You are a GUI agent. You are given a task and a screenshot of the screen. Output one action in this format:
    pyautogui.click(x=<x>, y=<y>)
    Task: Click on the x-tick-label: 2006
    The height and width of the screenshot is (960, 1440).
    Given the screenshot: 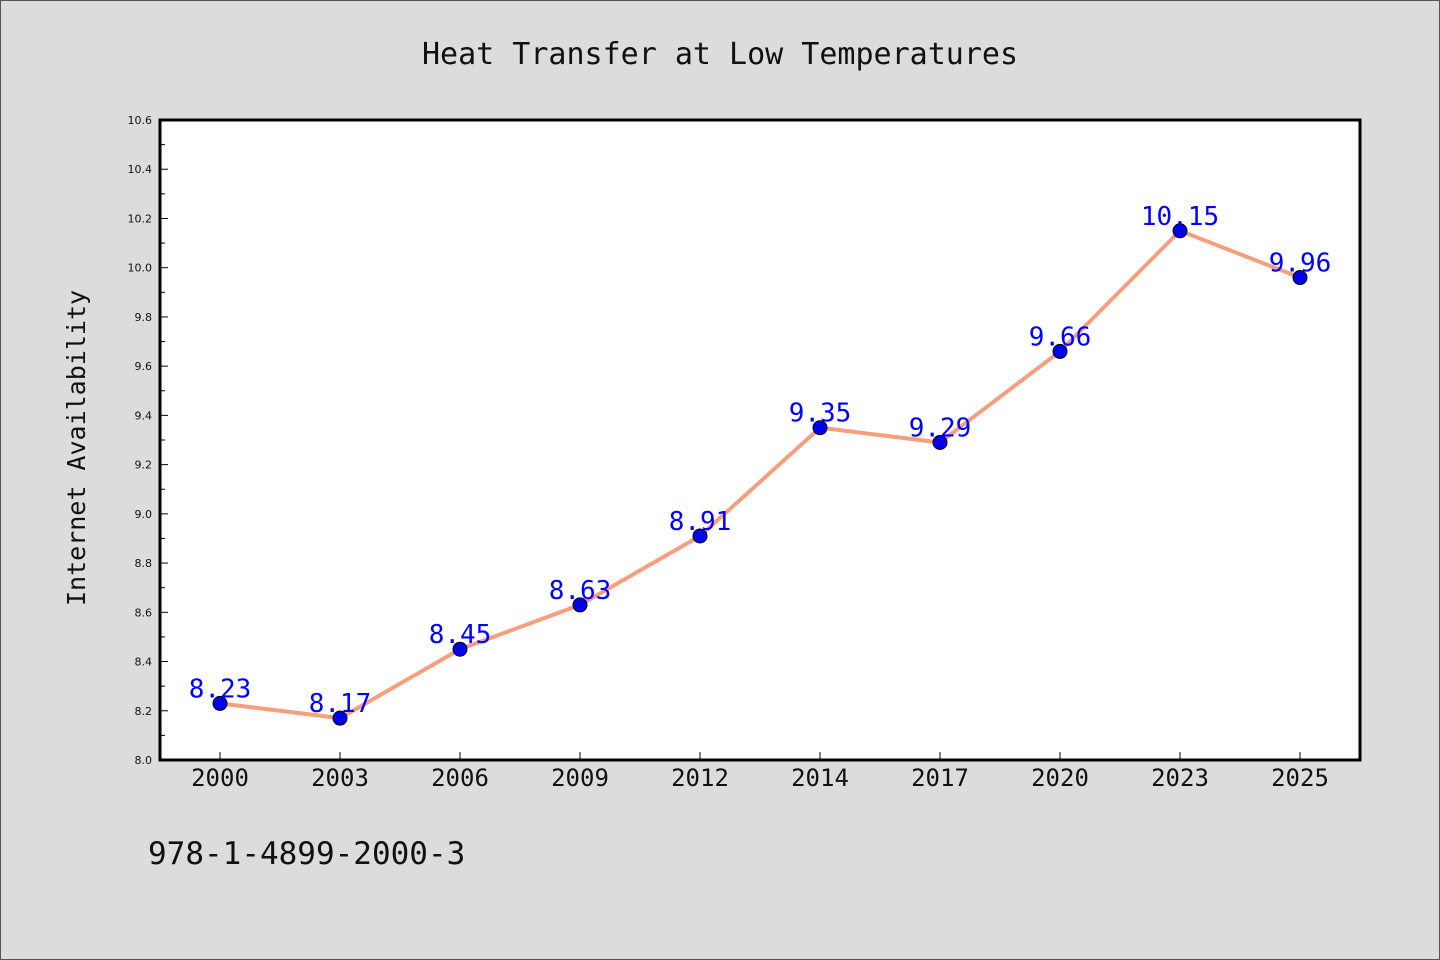 What is the action you would take?
    pyautogui.click(x=460, y=778)
    